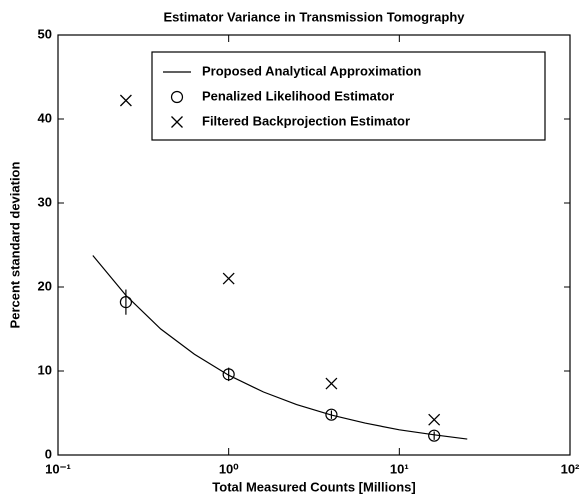 Image resolution: width=582 pixels, height=502 pixels. What do you see at coordinates (14, 245) in the screenshot?
I see `y-axis-label: Percent standard deviation` at bounding box center [14, 245].